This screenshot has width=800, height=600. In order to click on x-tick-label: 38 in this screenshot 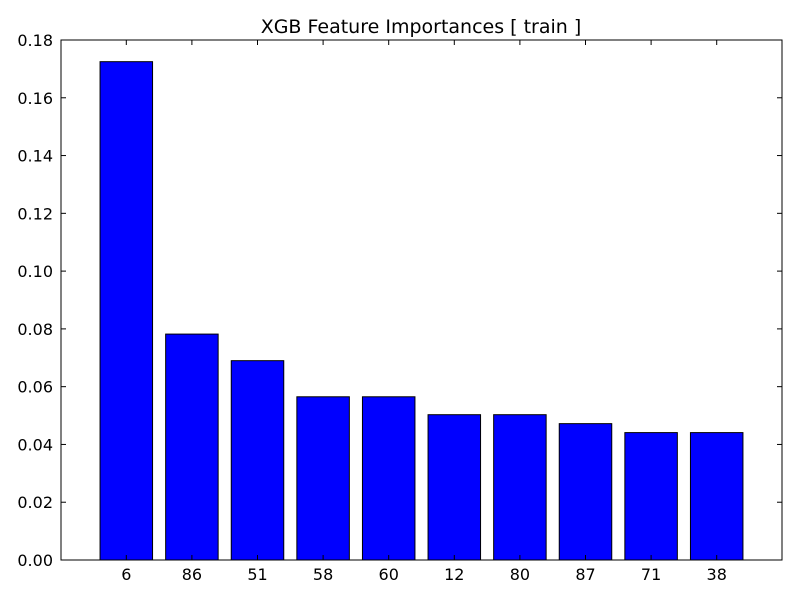, I will do `click(717, 574)`.